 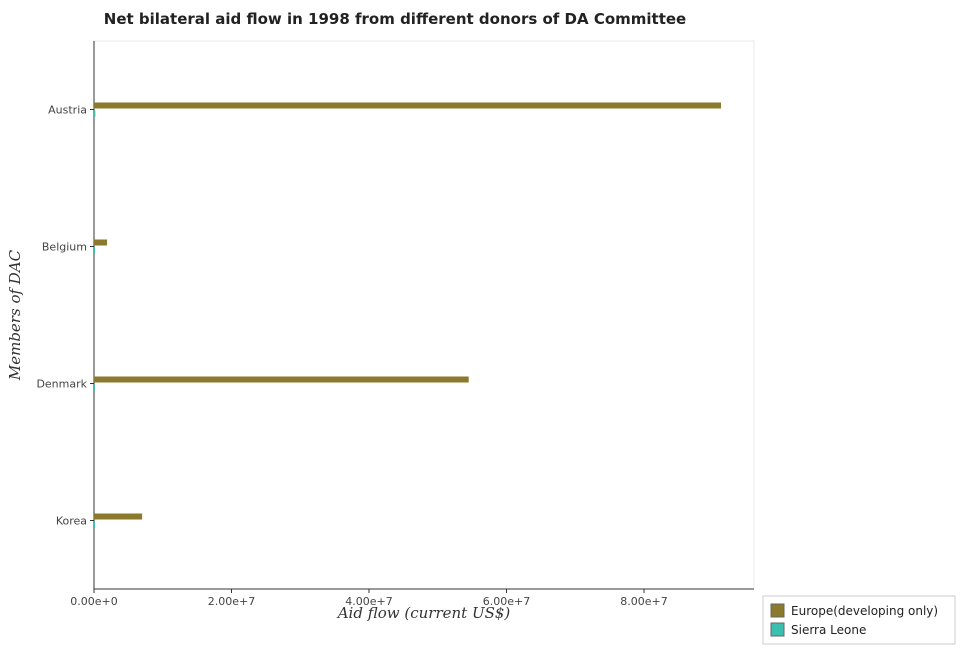 I want to click on x-tick-label: 4.00e+7, so click(x=368, y=601).